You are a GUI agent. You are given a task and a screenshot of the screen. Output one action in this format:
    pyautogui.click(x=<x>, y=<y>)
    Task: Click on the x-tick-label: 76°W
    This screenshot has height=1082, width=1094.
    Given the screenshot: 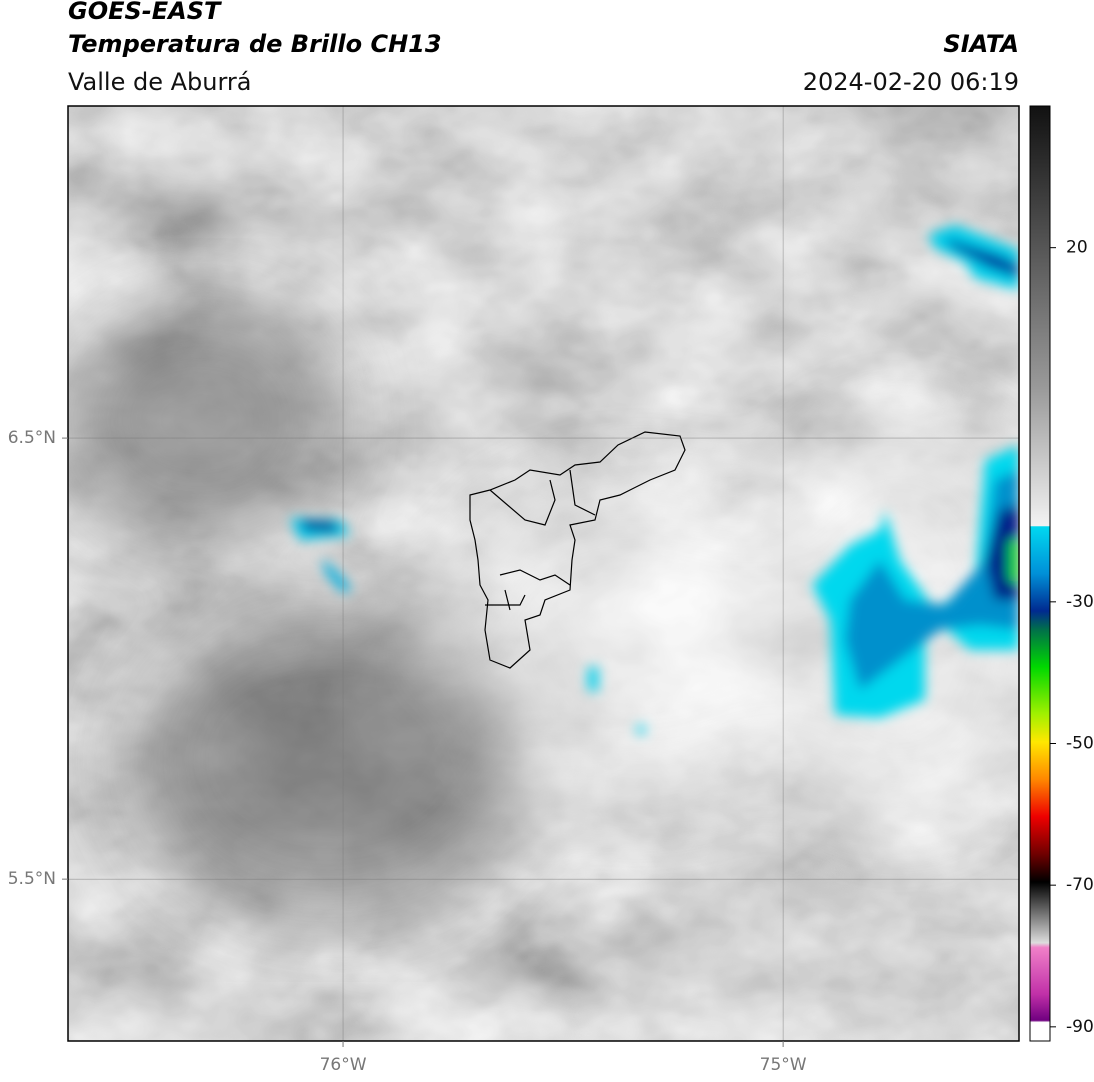 What is the action you would take?
    pyautogui.click(x=343, y=1065)
    